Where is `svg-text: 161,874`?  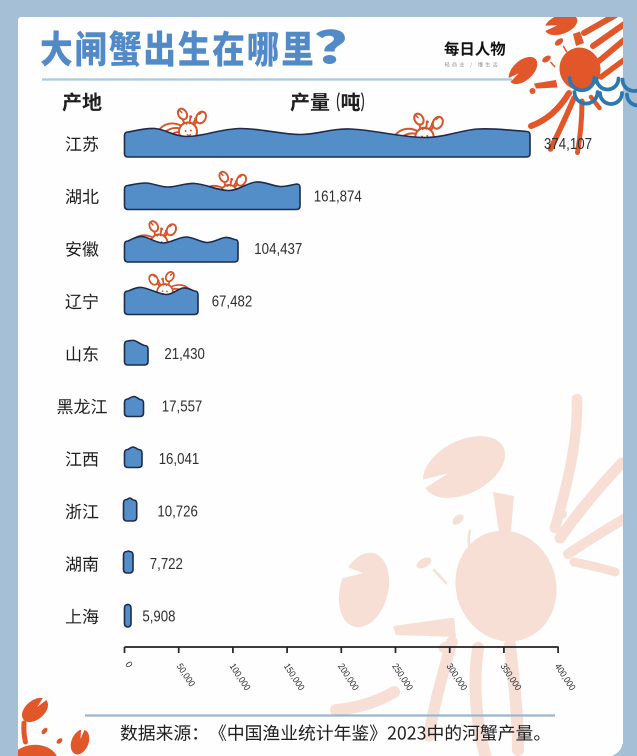 svg-text: 161,874 is located at coordinates (338, 196).